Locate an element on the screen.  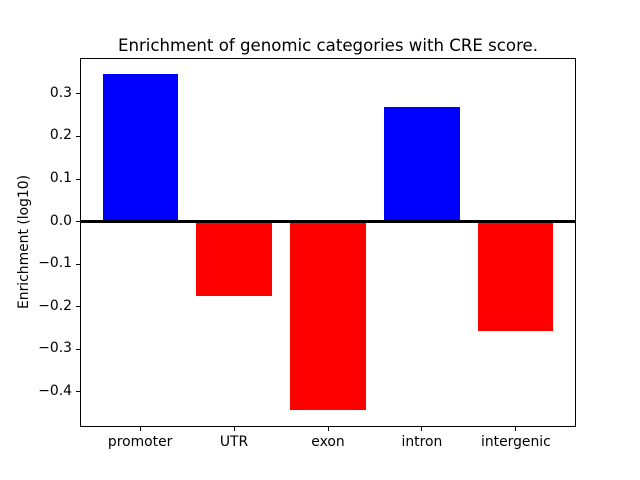
y-tick-label: 0.1 is located at coordinates (60, 178).